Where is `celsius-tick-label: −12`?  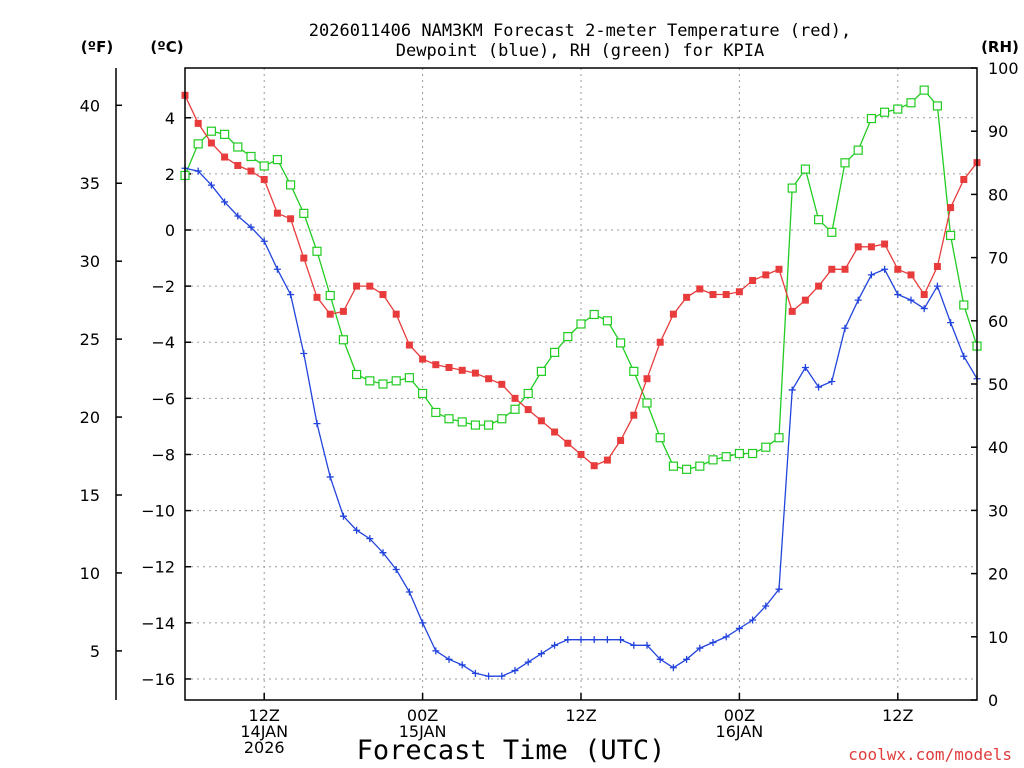 celsius-tick-label: −12 is located at coordinates (158, 567).